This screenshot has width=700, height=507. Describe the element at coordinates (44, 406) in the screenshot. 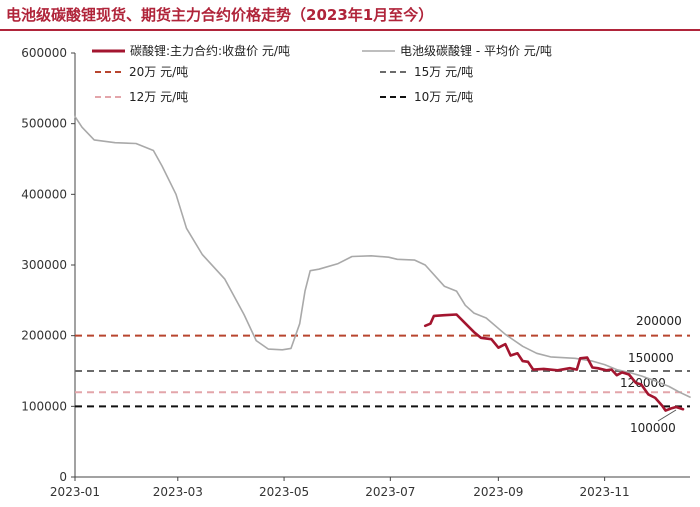

I see `y-tick-label: 100000` at that location.